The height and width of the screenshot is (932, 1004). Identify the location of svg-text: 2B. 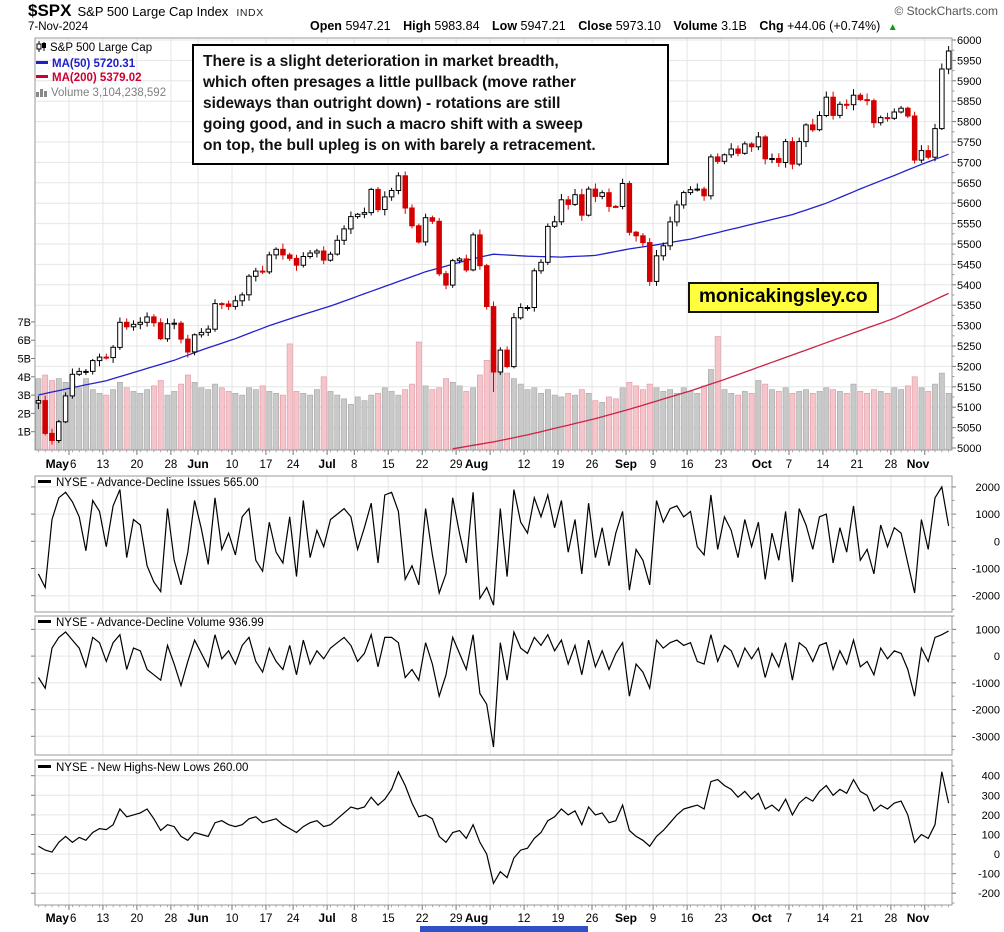
(24, 414).